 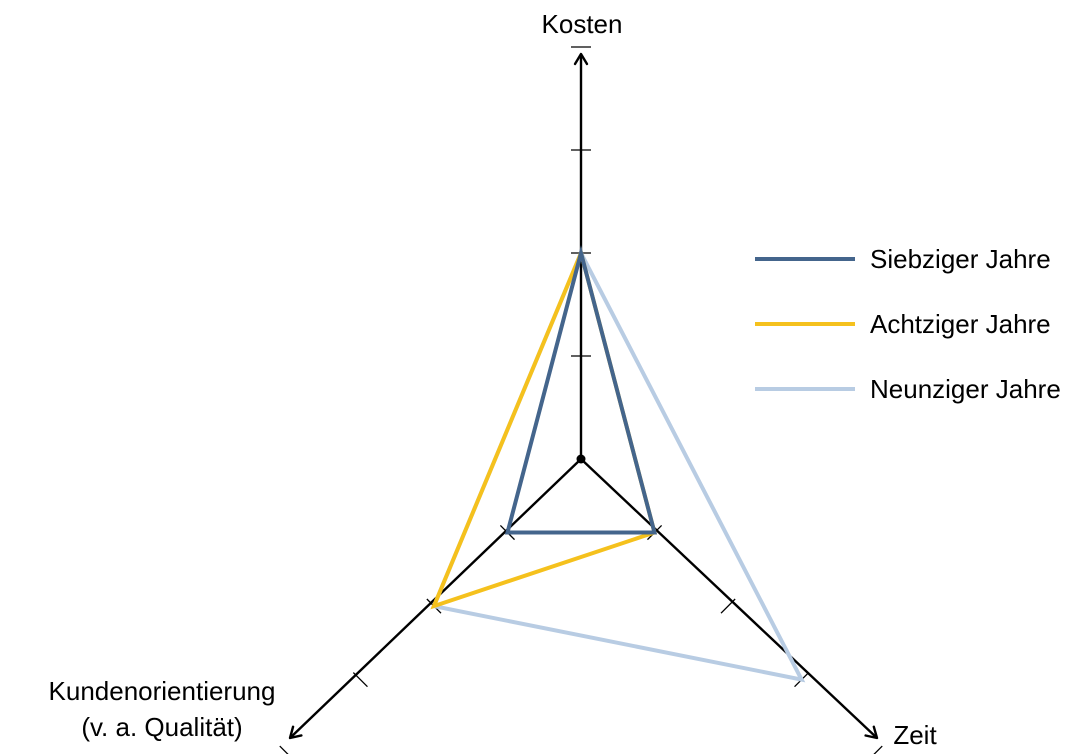 What do you see at coordinates (162, 691) in the screenshot?
I see `axis-label-kundenorientierung: Kundenorientierung` at bounding box center [162, 691].